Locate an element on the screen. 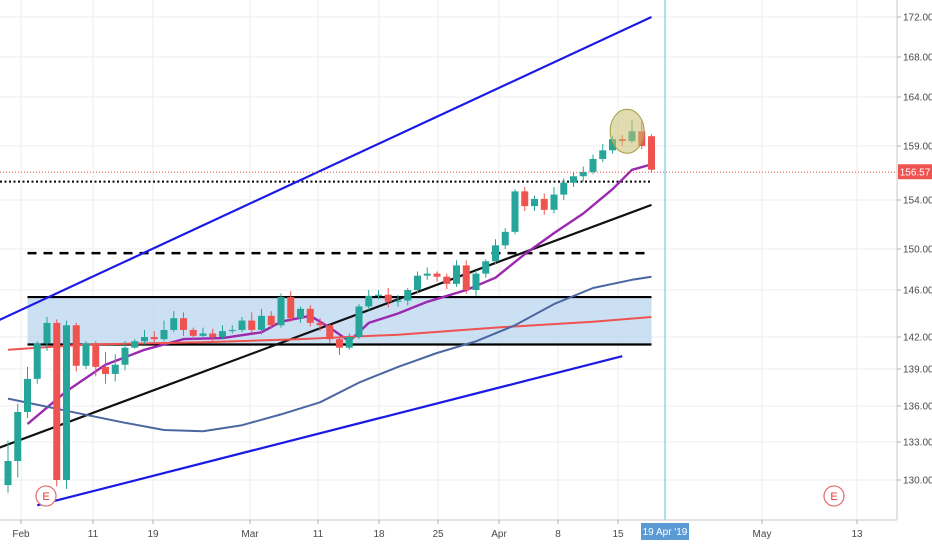  last-price-label: 156.57 is located at coordinates (915, 173).